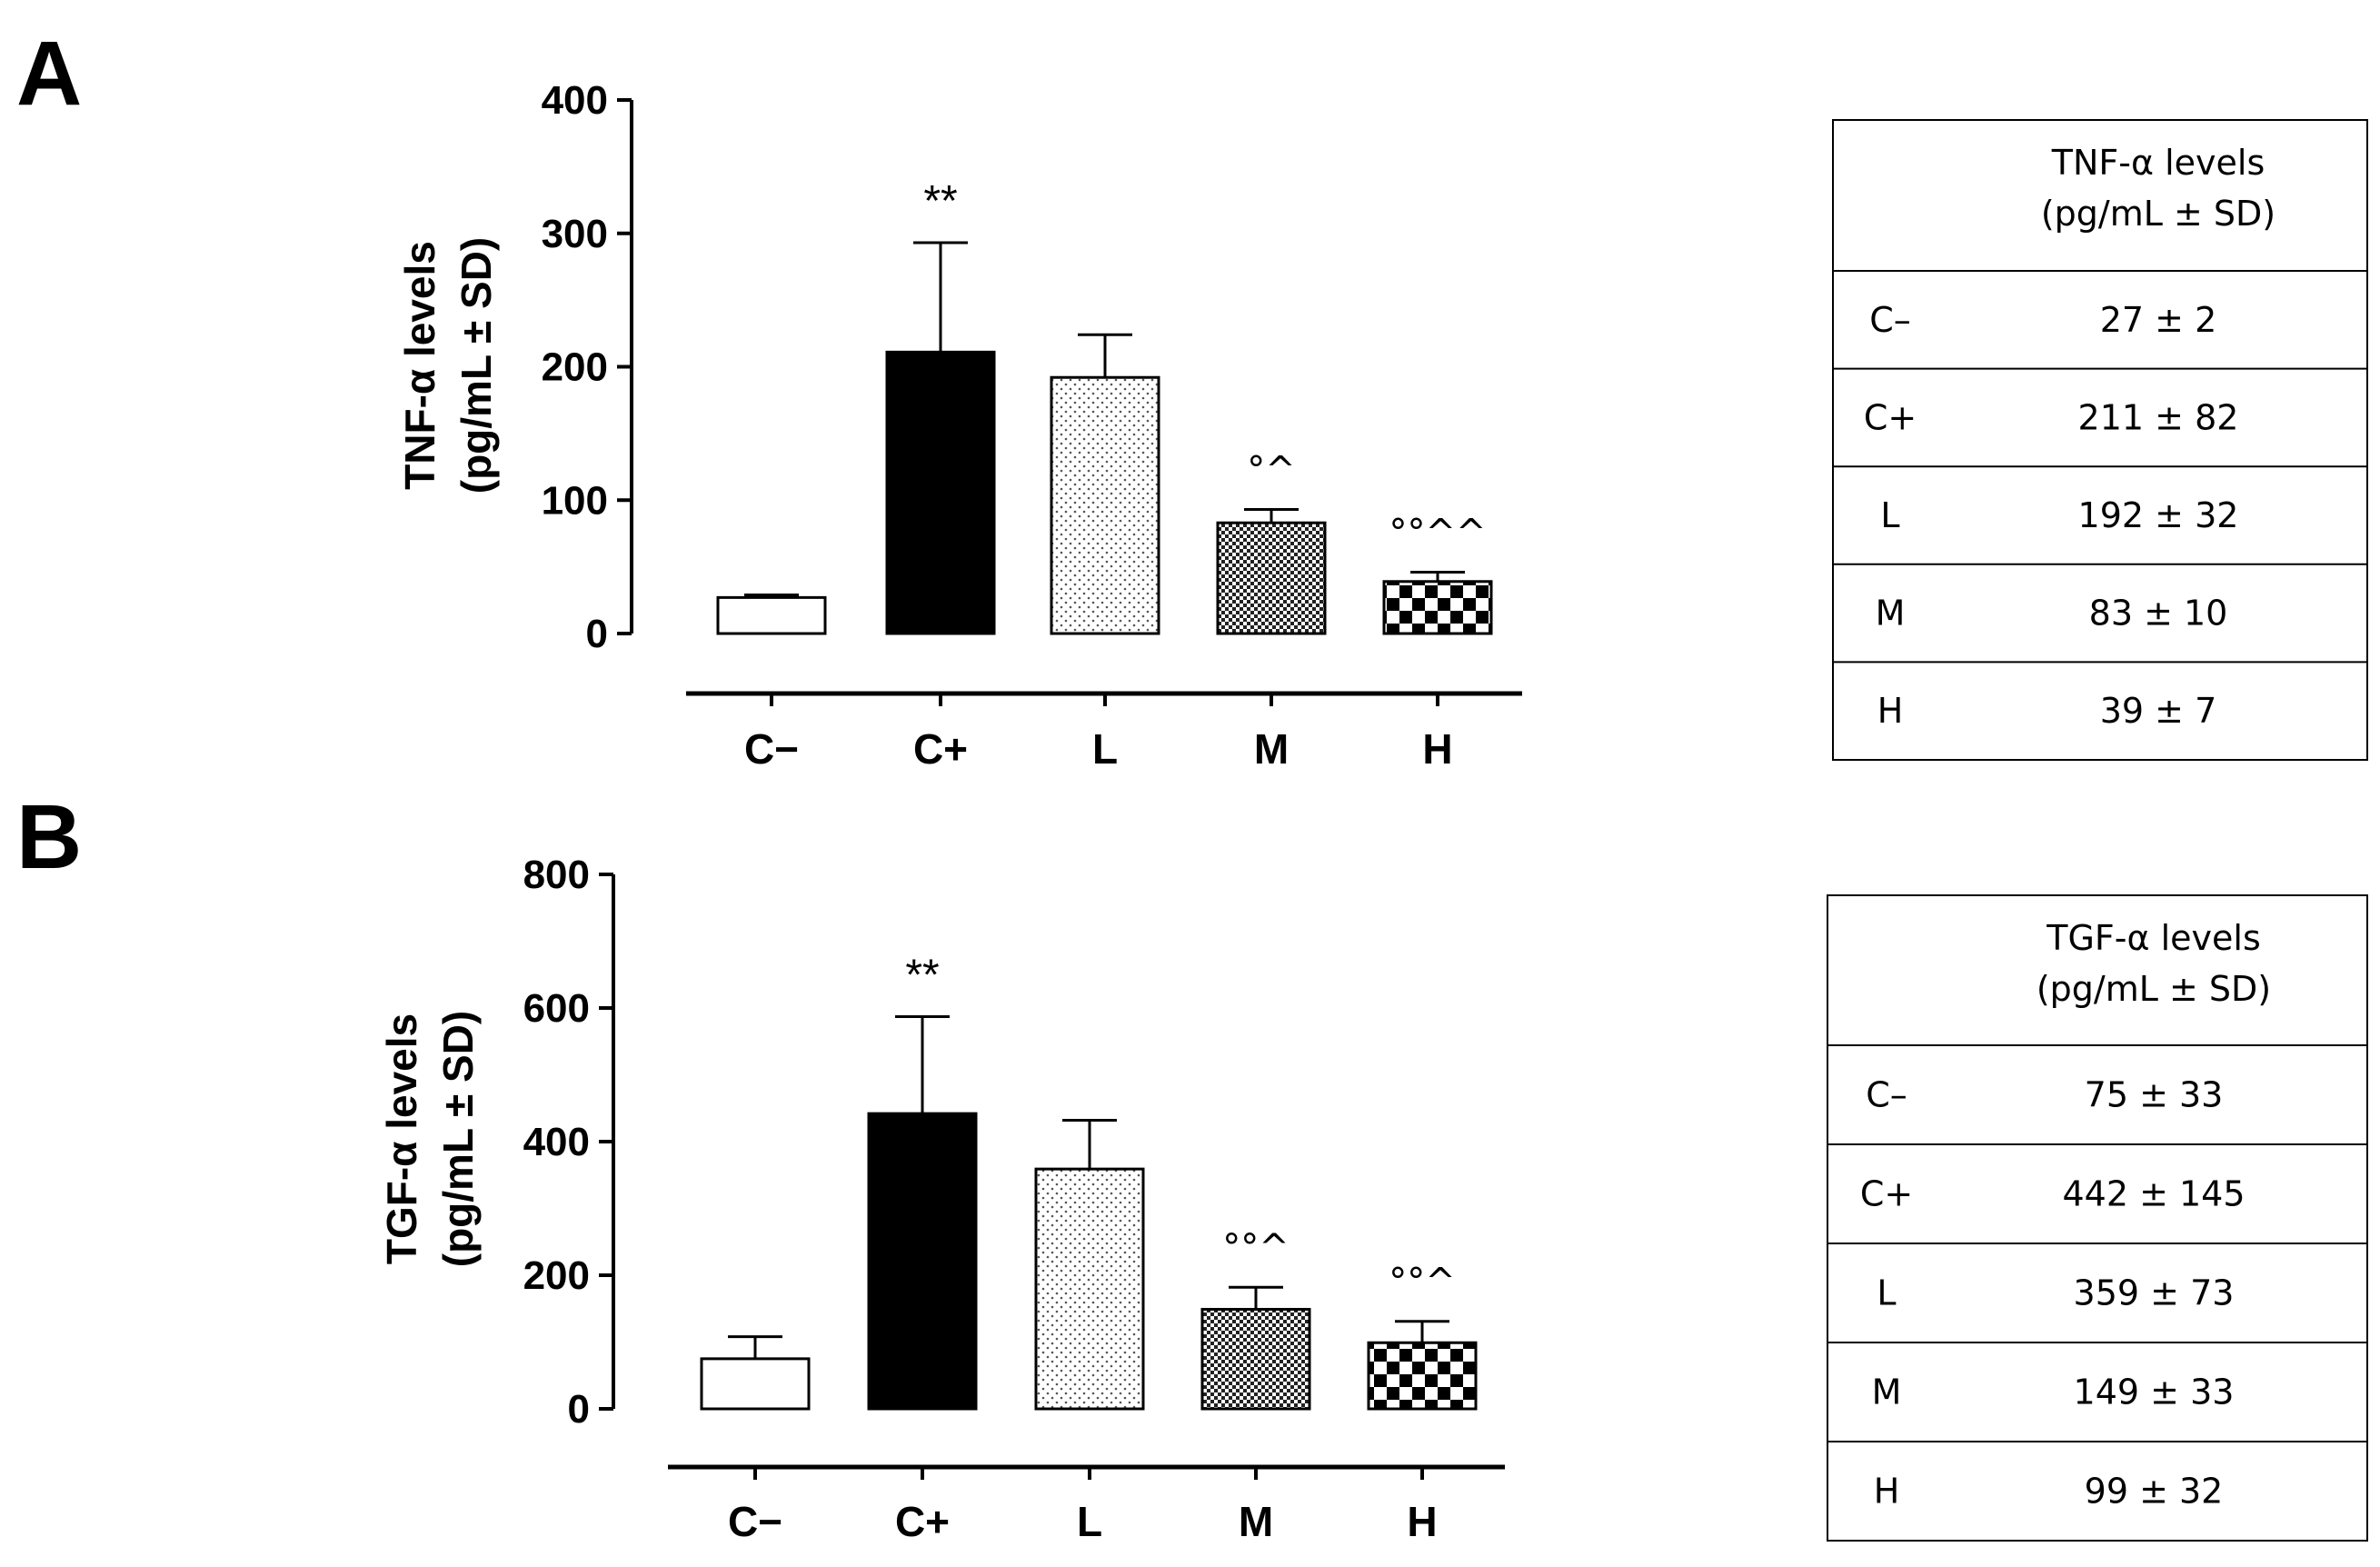 The width and height of the screenshot is (2380, 1567). Describe the element at coordinates (2055, 1293) in the screenshot. I see `table-row: L 359 ± 73` at that location.